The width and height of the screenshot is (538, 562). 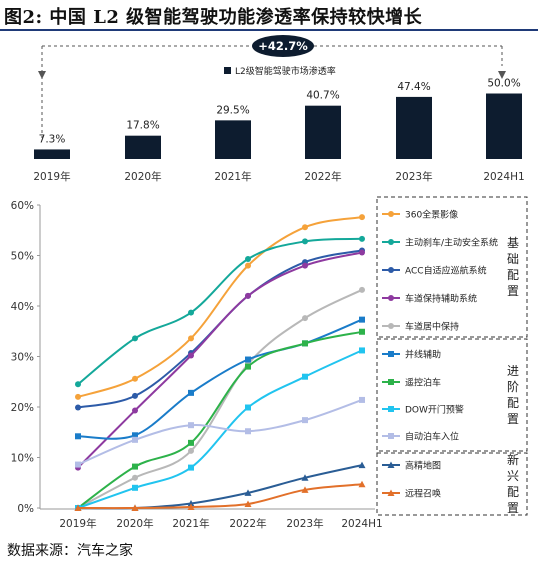 I want to click on bar-value-label-0: 7.3%, so click(x=52, y=139).